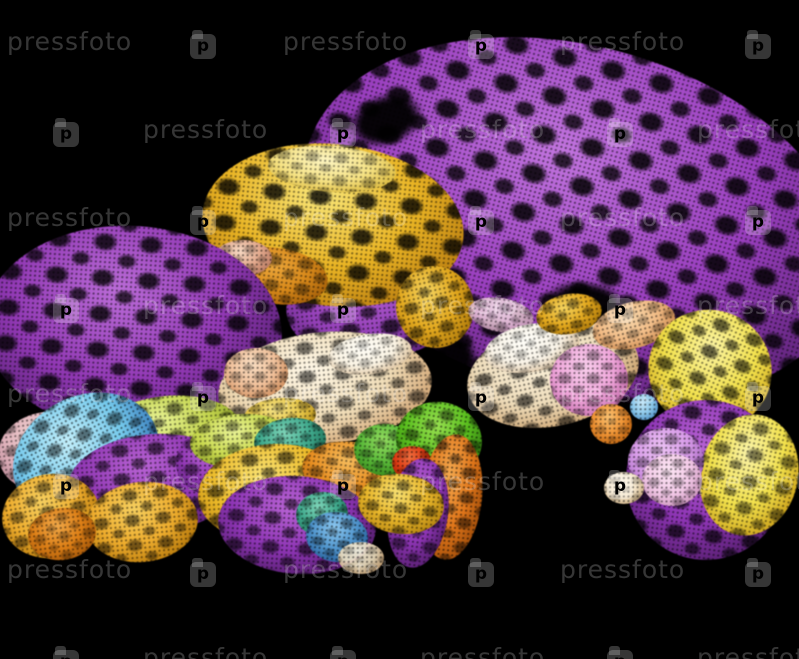  What do you see at coordinates (256, 373) in the screenshot?
I see `cream-dome-peach-edge` at bounding box center [256, 373].